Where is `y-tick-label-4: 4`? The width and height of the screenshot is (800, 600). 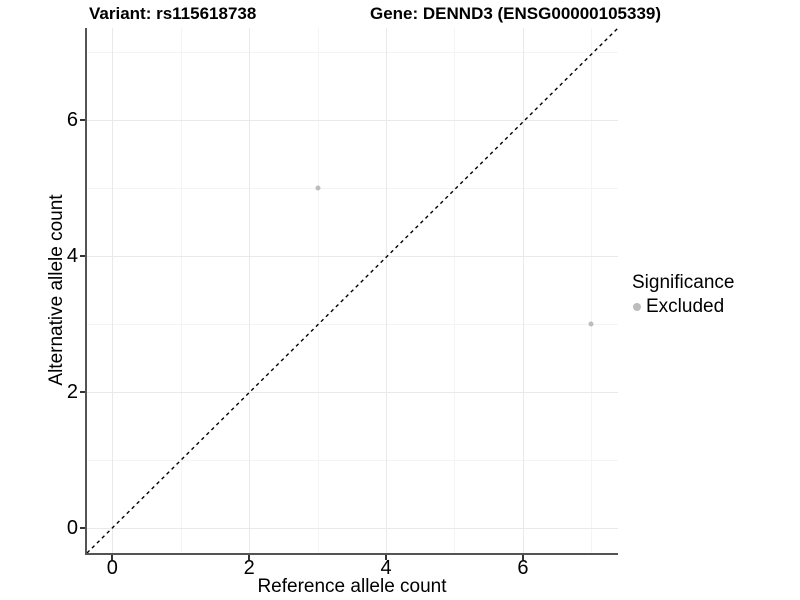 y-tick-label-4: 4 is located at coordinates (72, 256).